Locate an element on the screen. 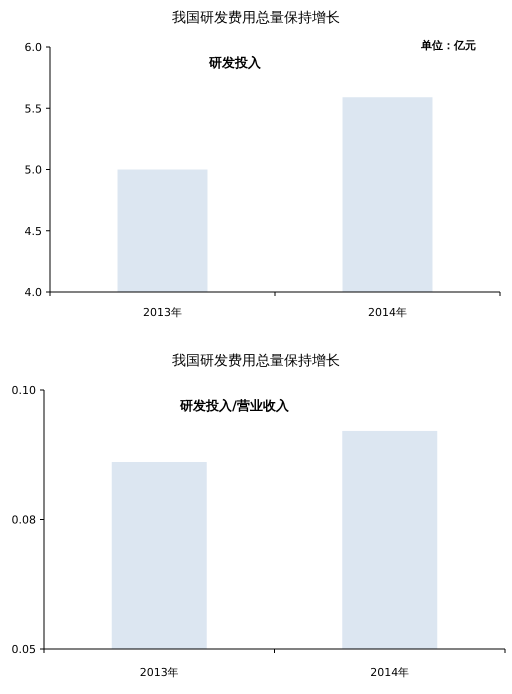  y-tick-label: 4.0 is located at coordinates (33, 292).